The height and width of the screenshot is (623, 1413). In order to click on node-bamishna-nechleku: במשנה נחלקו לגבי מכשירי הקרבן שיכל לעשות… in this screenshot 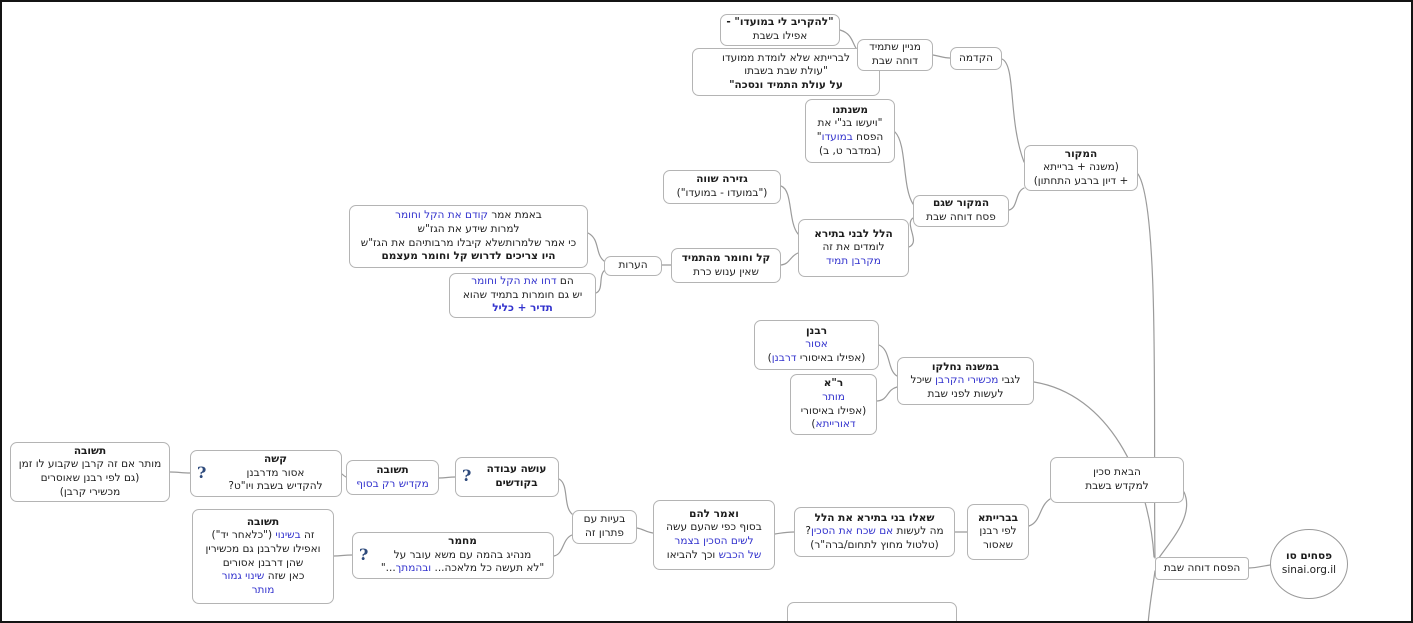, I will do `click(965, 381)`.